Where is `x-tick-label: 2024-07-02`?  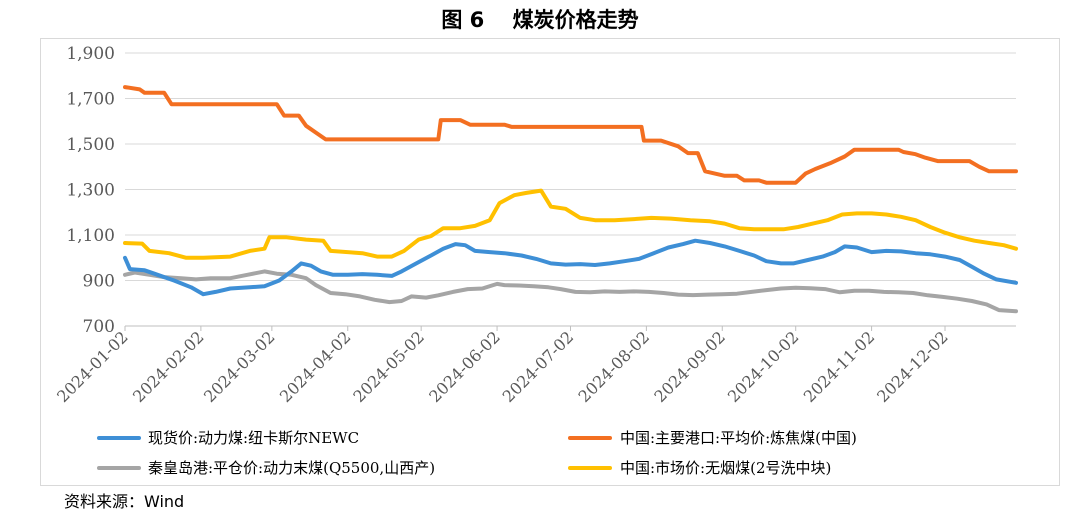
x-tick-label: 2024-07-02 is located at coordinates (538, 366).